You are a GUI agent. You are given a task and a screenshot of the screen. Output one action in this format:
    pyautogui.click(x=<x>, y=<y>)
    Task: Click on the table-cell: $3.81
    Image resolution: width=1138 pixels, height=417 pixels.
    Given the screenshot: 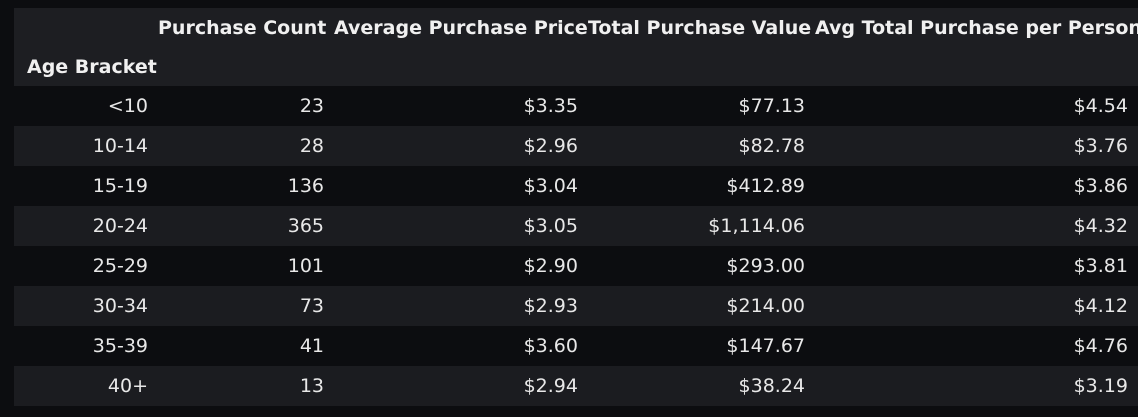 What is the action you would take?
    pyautogui.click(x=1100, y=266)
    